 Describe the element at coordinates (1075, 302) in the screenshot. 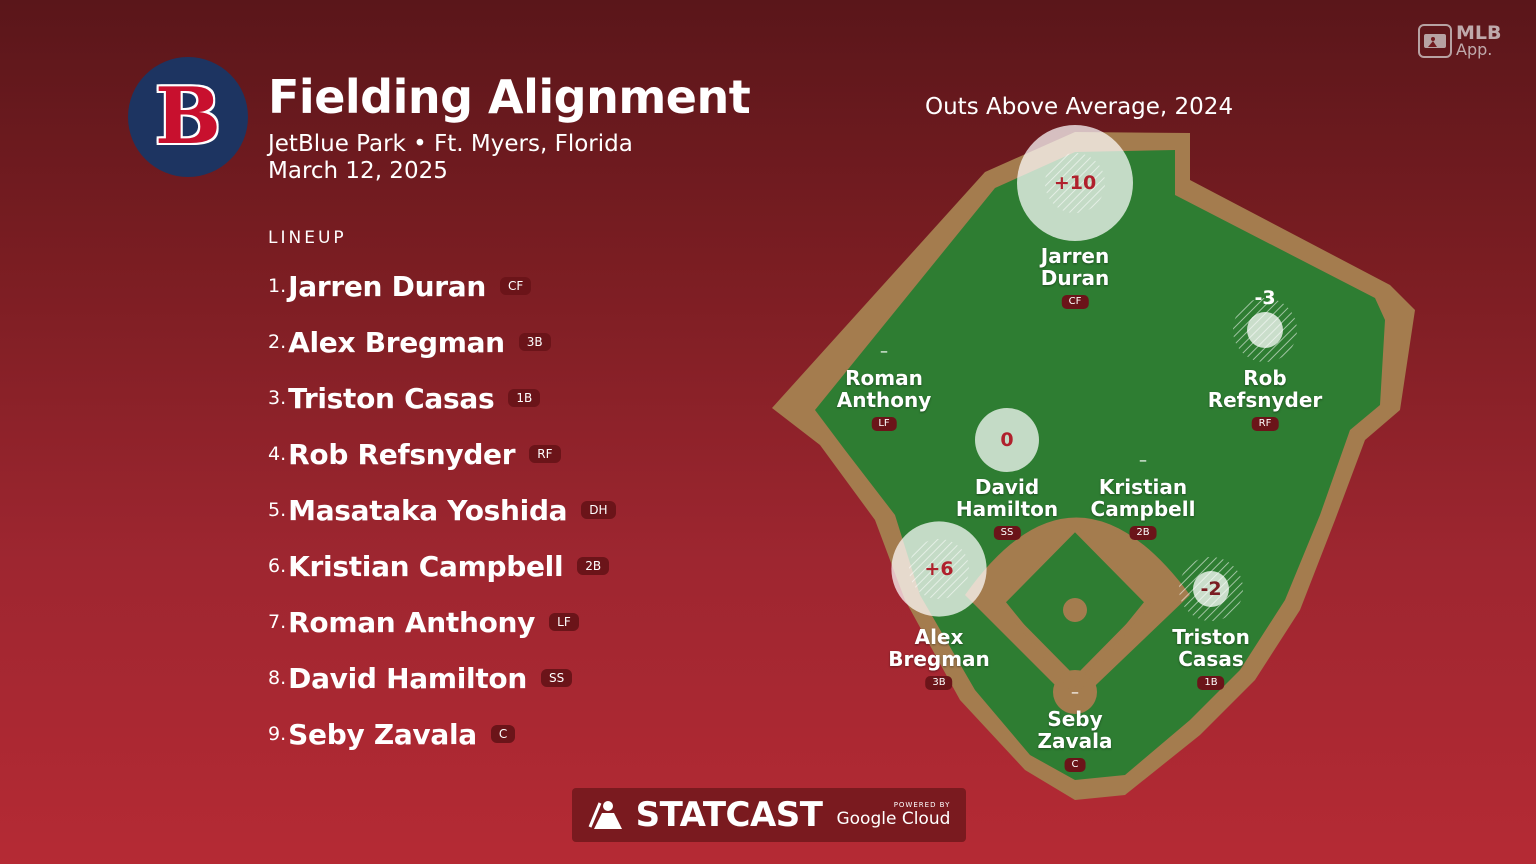

I see `field-position-badge: CF` at that location.